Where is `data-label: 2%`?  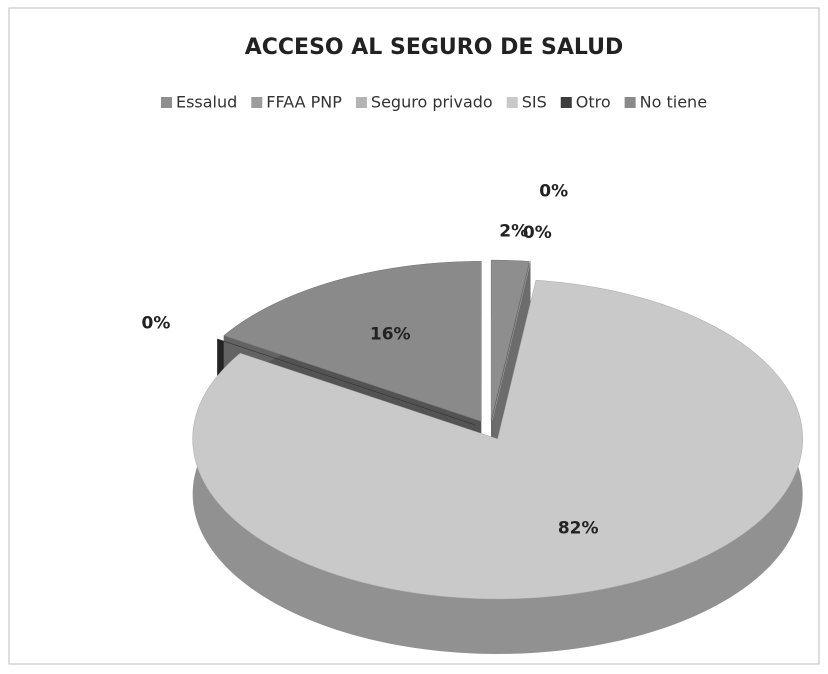
data-label: 2% is located at coordinates (513, 232).